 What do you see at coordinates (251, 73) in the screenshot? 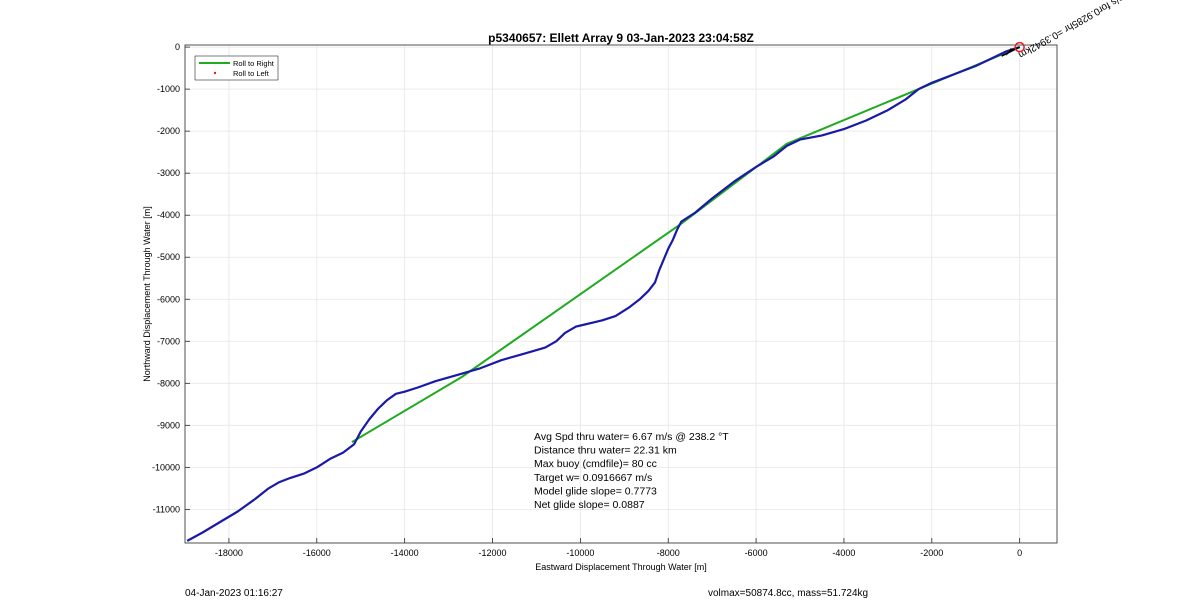
I see `legend-label: Roll to Left` at bounding box center [251, 73].